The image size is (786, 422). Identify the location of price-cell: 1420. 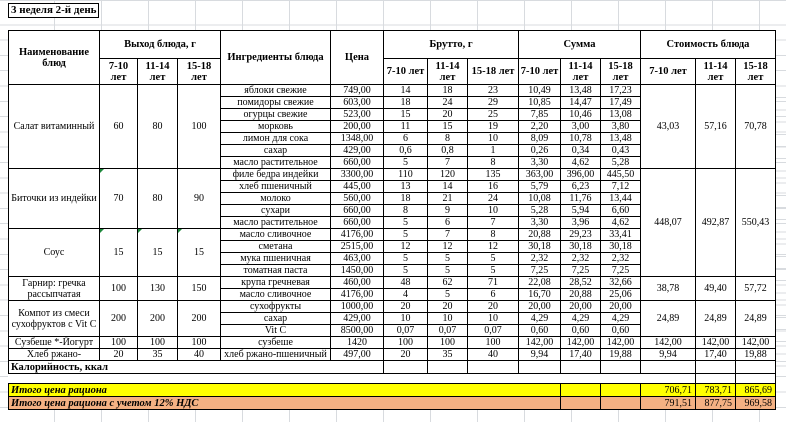
(357, 342).